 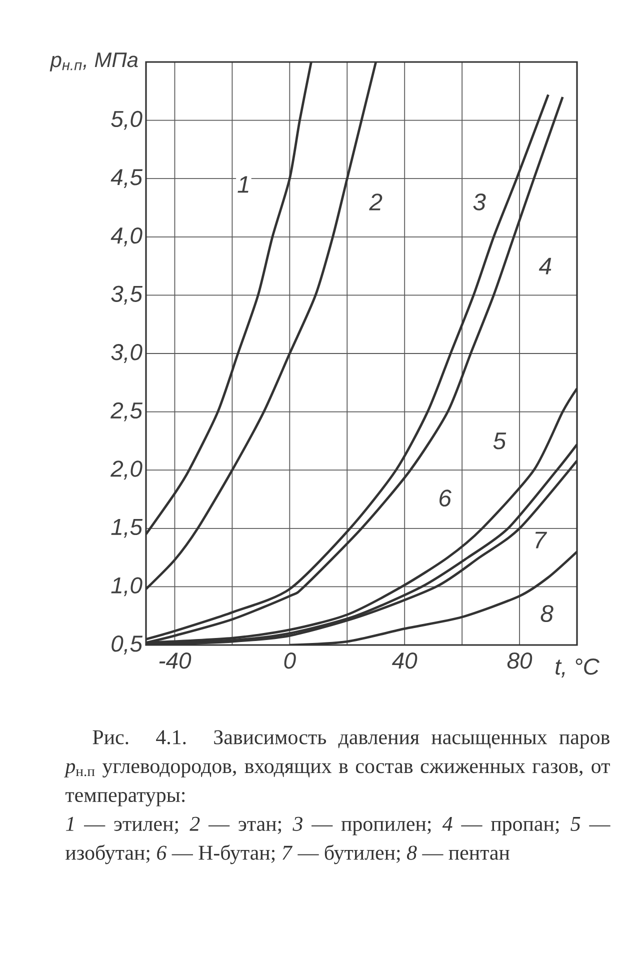 I want to click on y-tick-label: 4,5, so click(x=126, y=178).